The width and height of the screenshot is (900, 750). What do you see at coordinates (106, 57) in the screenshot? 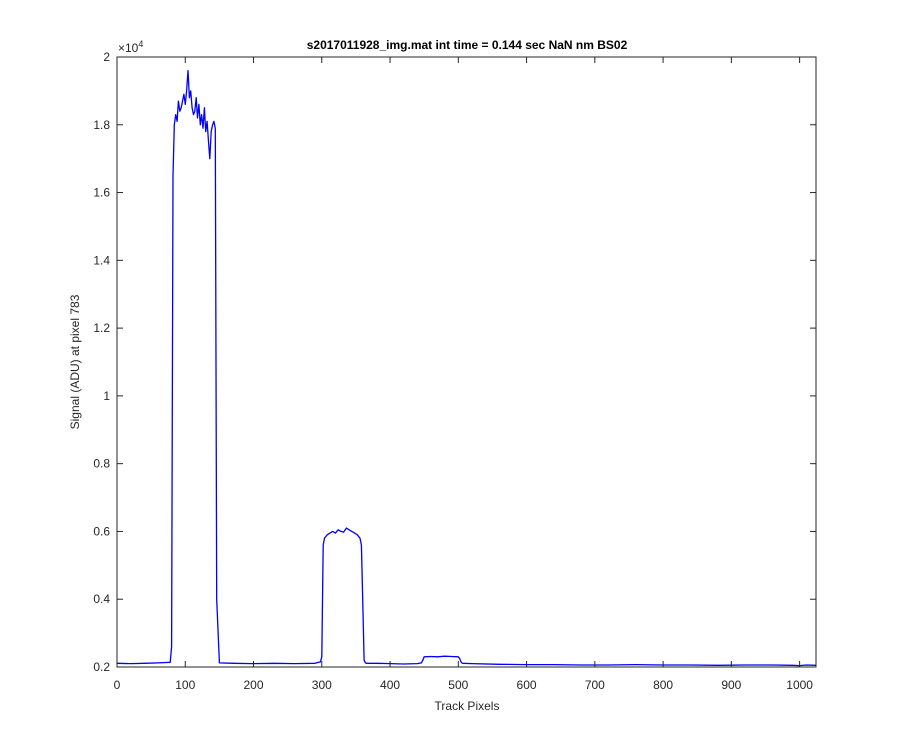
I see `y-tick-label-9: 2` at bounding box center [106, 57].